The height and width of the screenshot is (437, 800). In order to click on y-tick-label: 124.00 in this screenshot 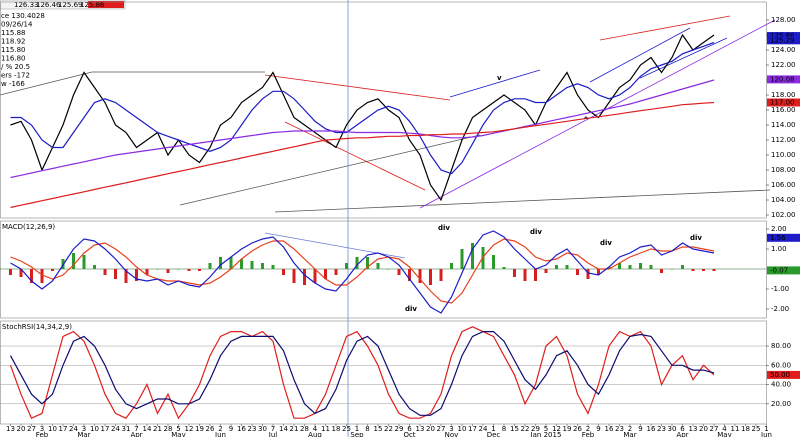, I will do `click(783, 50)`.